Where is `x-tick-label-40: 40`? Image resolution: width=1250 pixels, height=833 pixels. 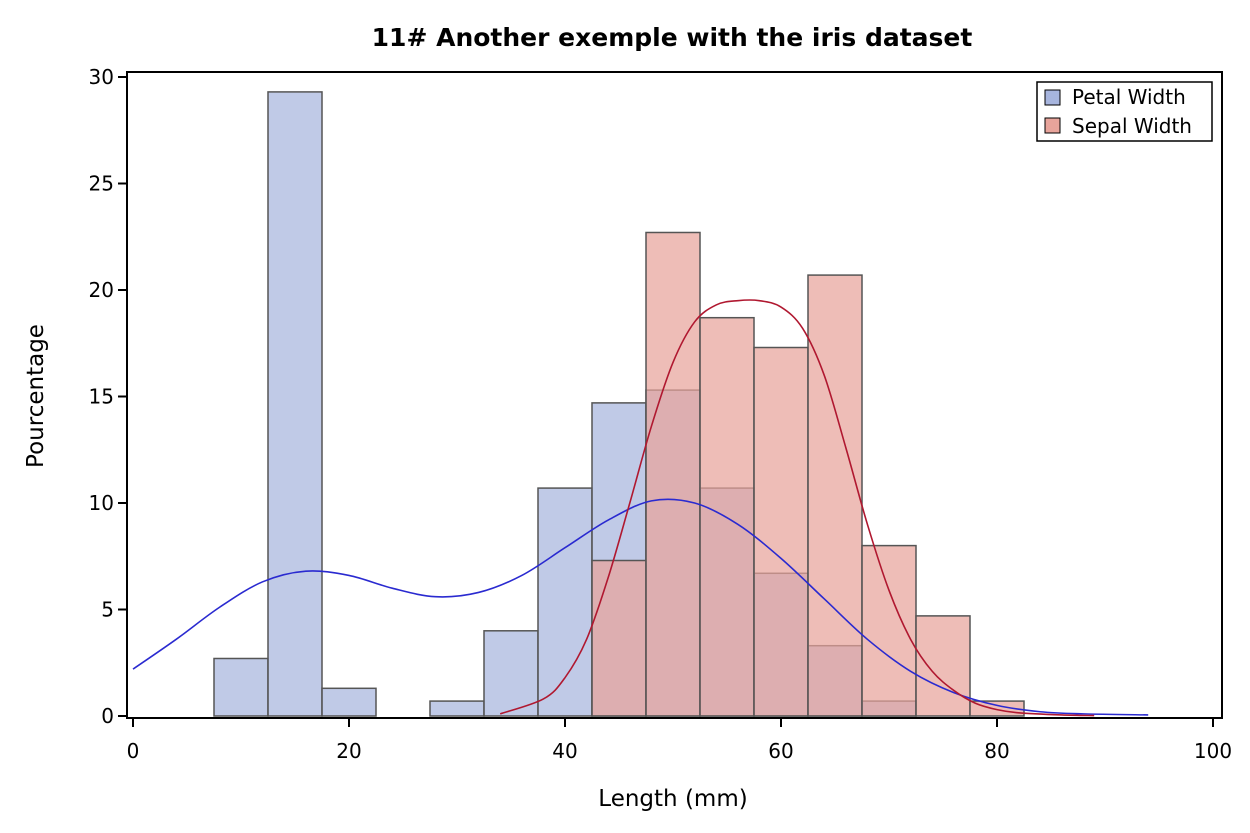 x-tick-label-40: 40 is located at coordinates (564, 751).